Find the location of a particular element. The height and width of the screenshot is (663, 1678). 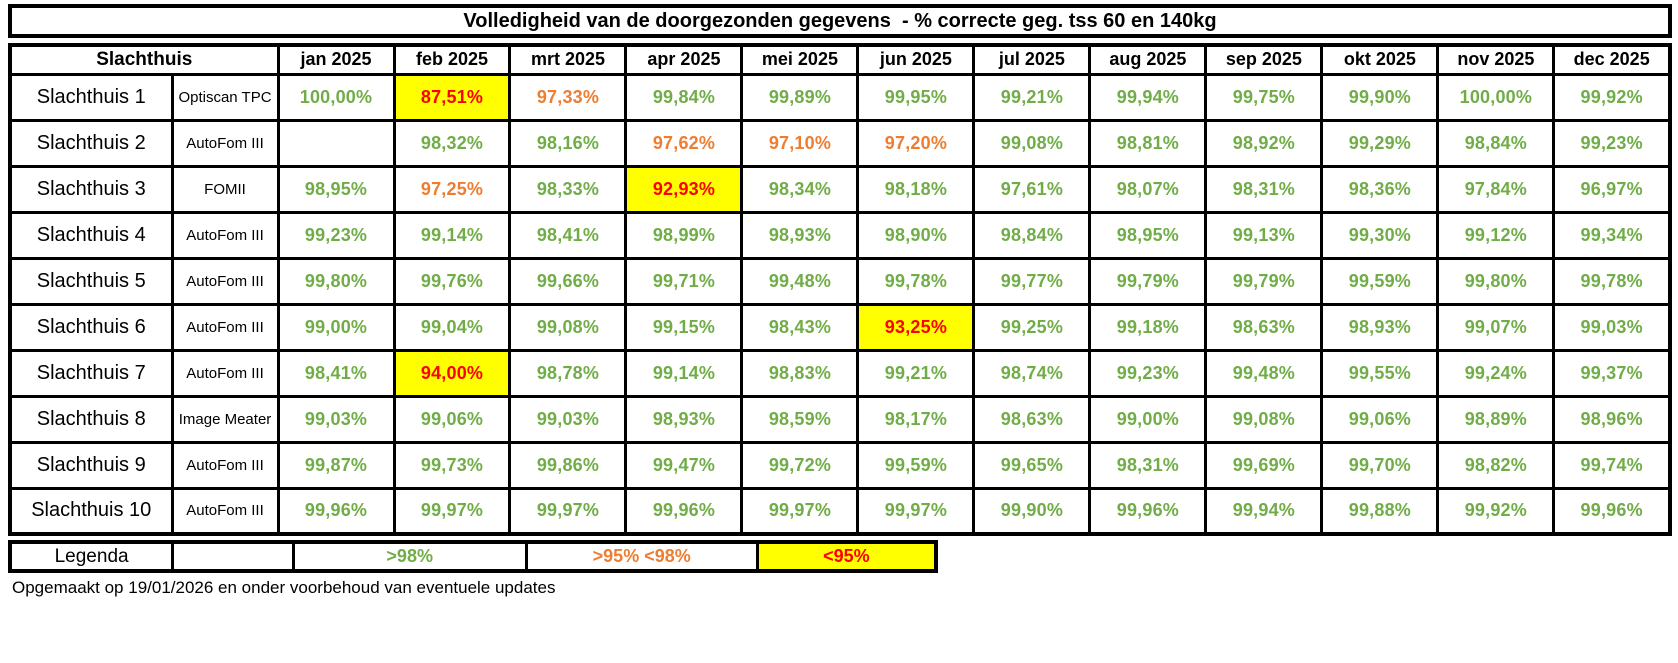

value-cell: 99,71% is located at coordinates (684, 281).